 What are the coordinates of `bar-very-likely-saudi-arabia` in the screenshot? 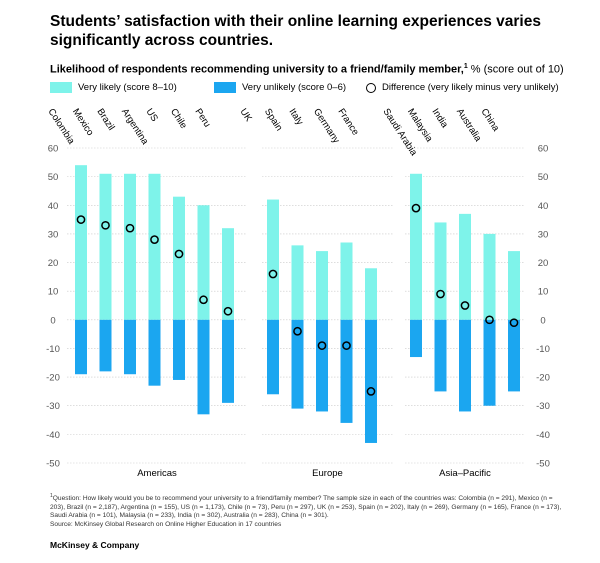 It's located at (416, 246).